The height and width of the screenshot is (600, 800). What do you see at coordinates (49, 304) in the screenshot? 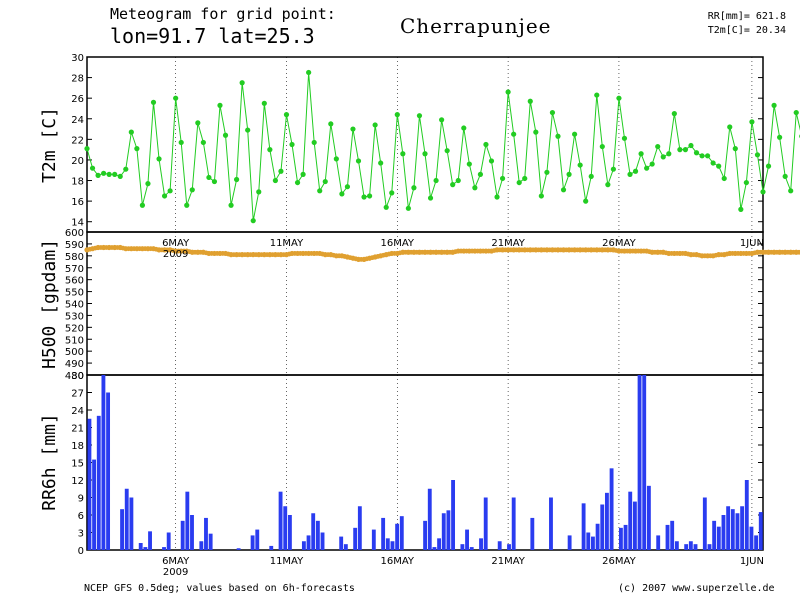
I see `h500-axis-title: H500 [gpdam]` at bounding box center [49, 304].